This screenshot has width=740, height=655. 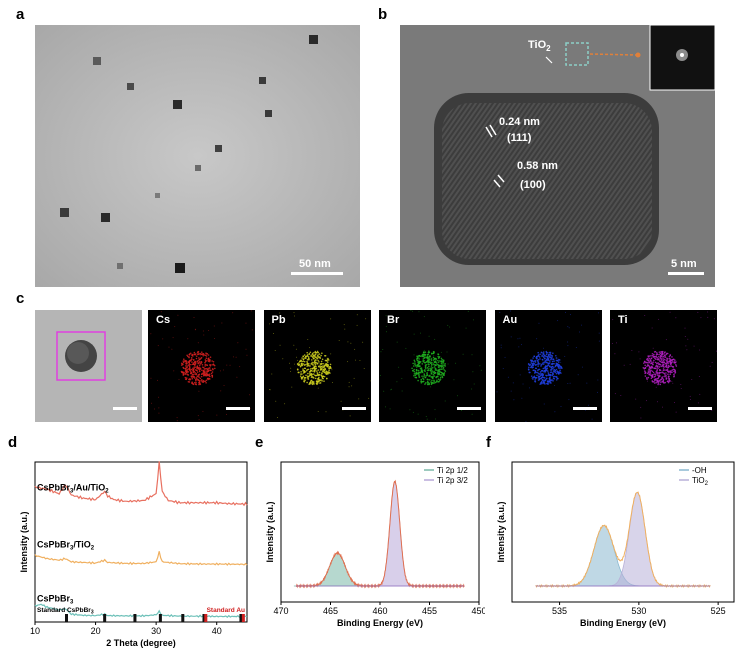 I want to click on d-spacing-2: 0.58 nm, so click(x=537, y=166).